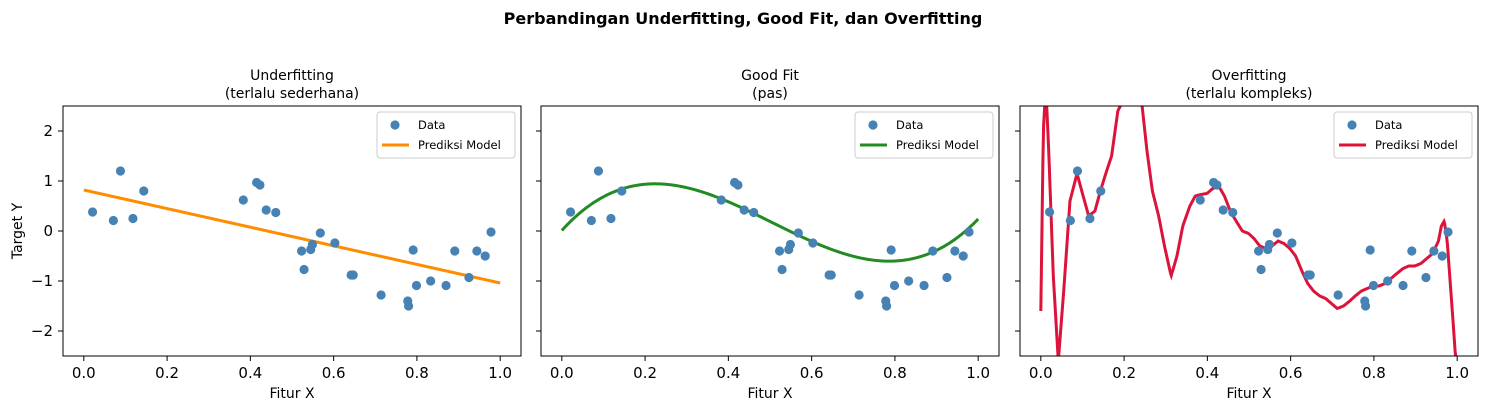 The width and height of the screenshot is (1486, 411). I want to click on panel-3-title: Overfitting, so click(1248, 76).